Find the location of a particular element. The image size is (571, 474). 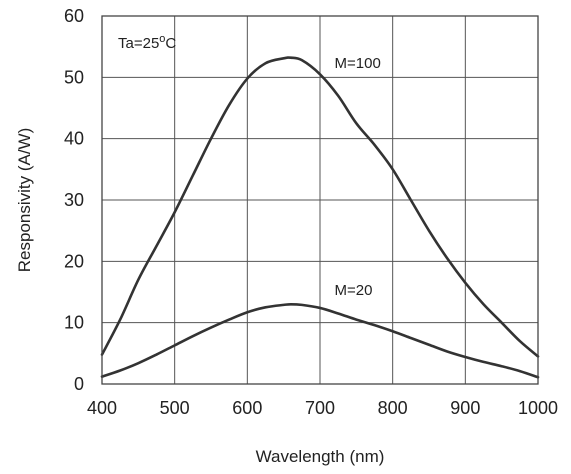

y-tick-label: 40 is located at coordinates (74, 139).